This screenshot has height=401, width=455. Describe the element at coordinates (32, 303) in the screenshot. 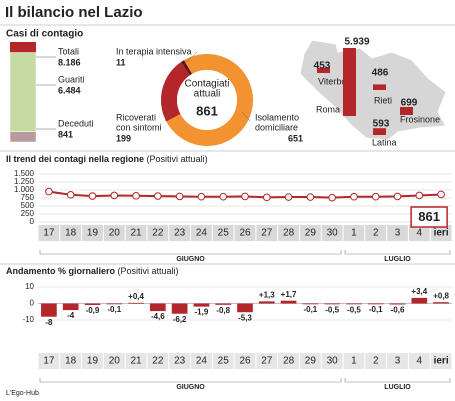

I see `y-tick-label: 0` at that location.